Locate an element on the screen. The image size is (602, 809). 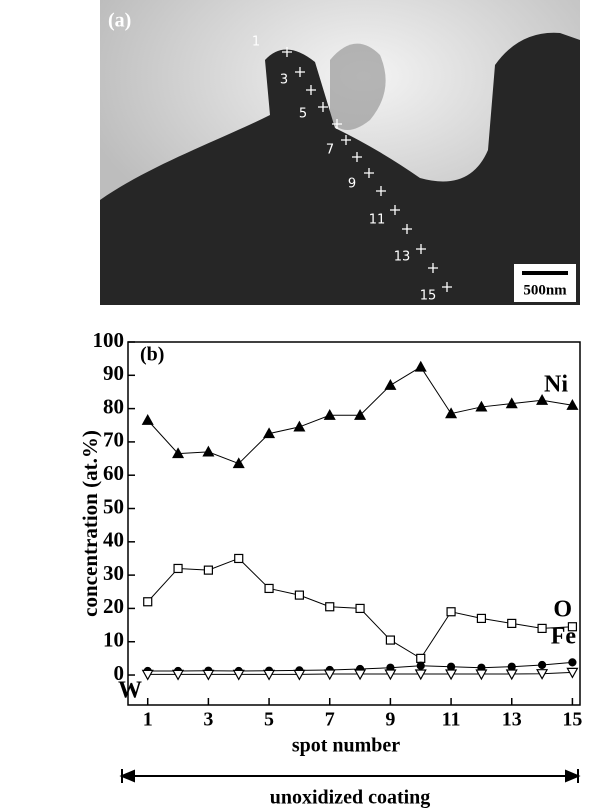
spot-label: 13 is located at coordinates (402, 257).